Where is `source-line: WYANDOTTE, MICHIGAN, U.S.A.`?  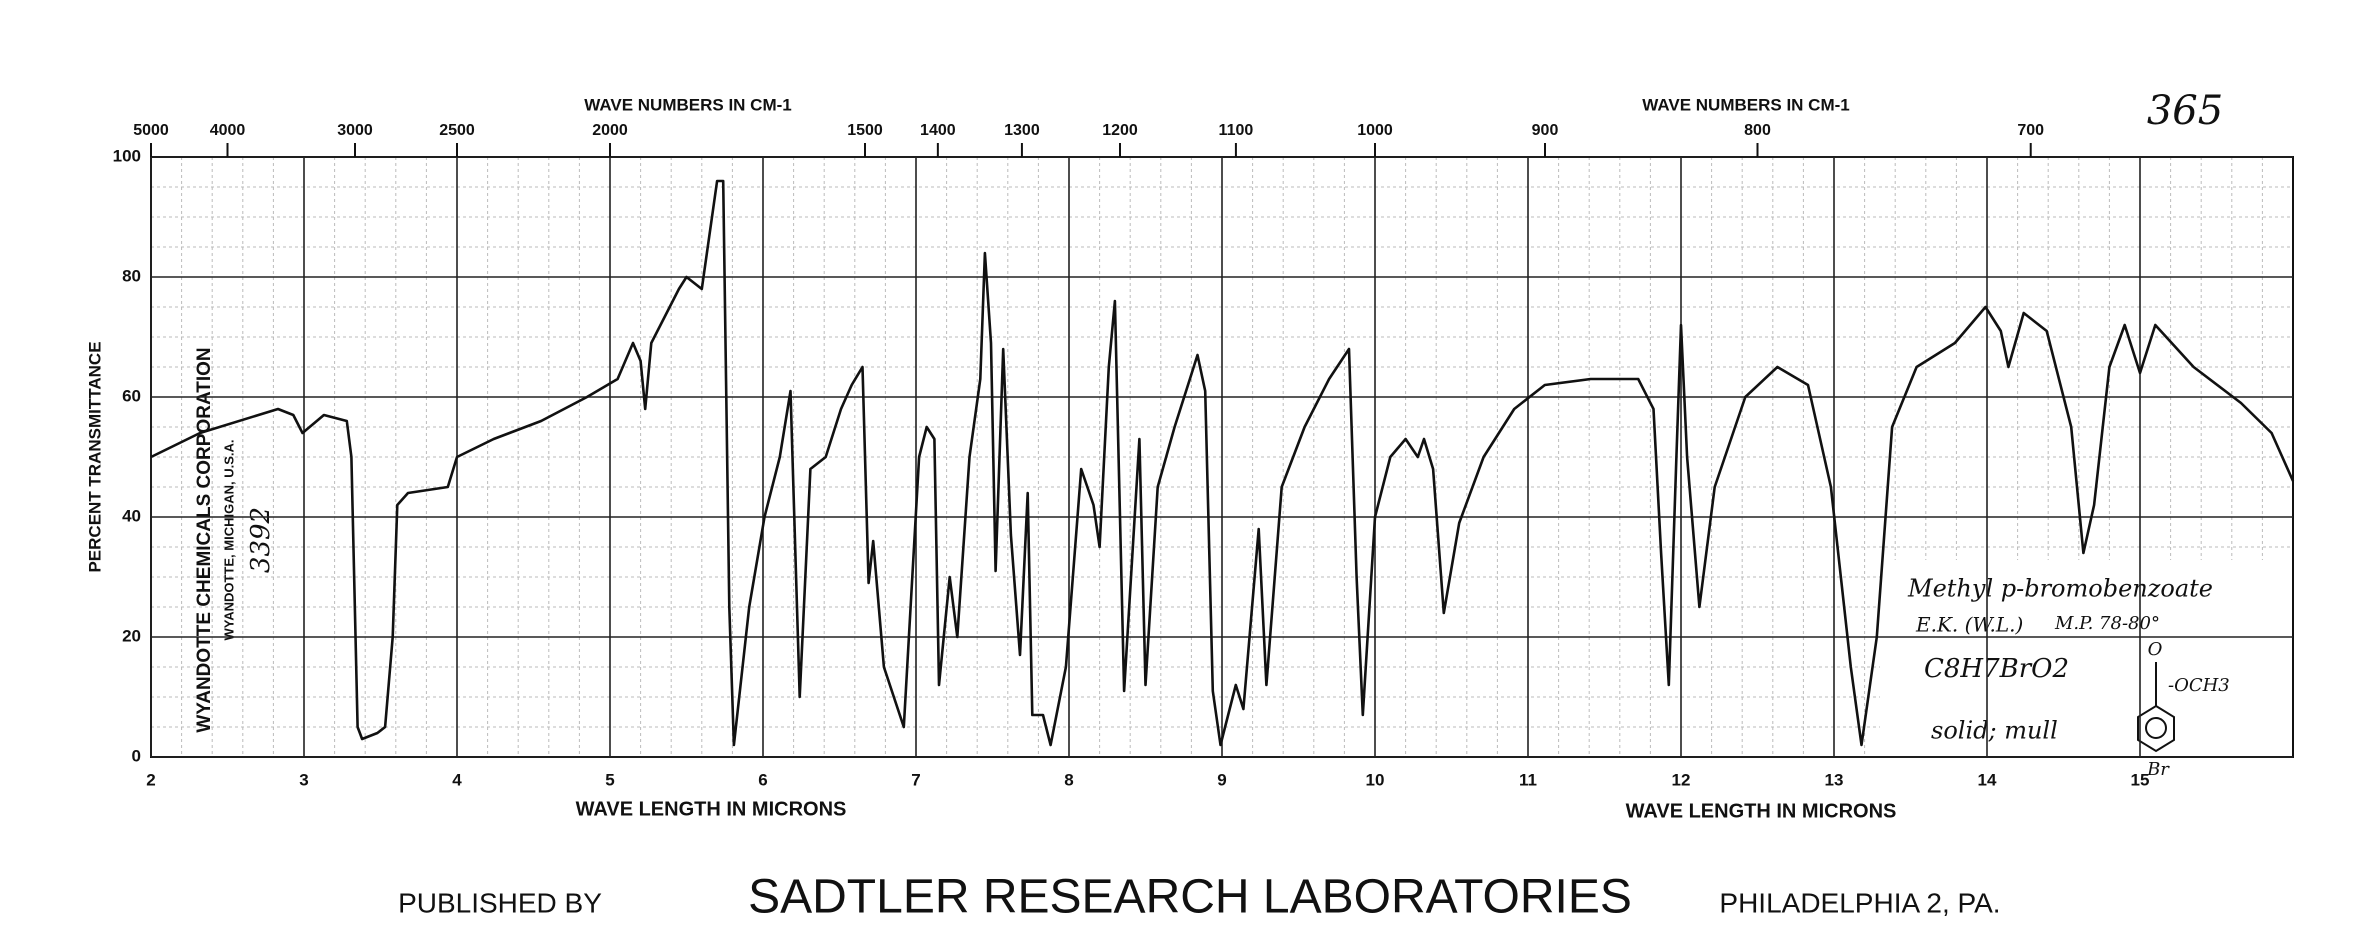
source-line: WYANDOTTE, MICHIGAN, U.S.A. is located at coordinates (228, 539).